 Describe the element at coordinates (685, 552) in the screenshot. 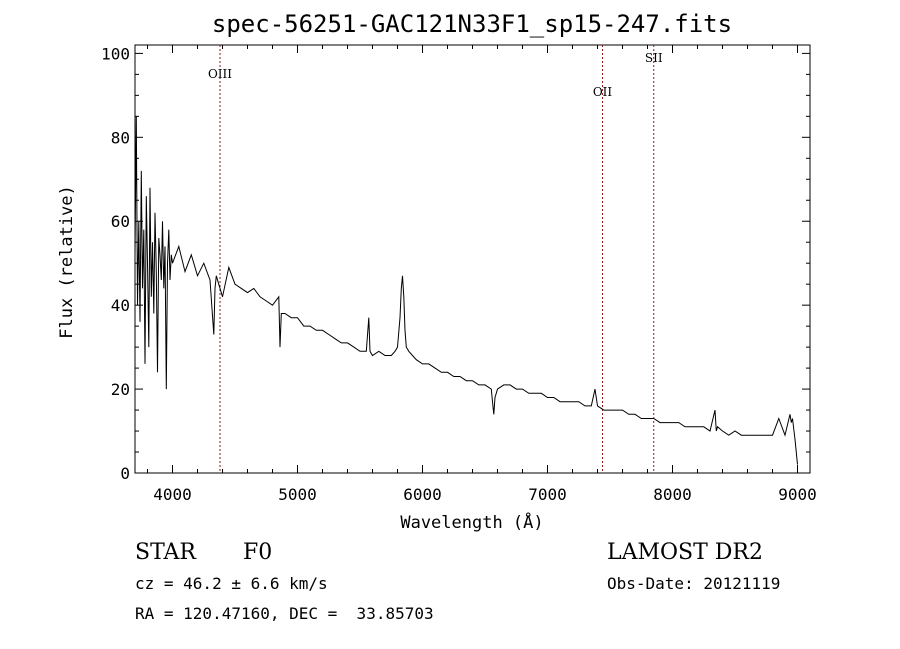

I see `survey-name: LAMOST DR2` at that location.